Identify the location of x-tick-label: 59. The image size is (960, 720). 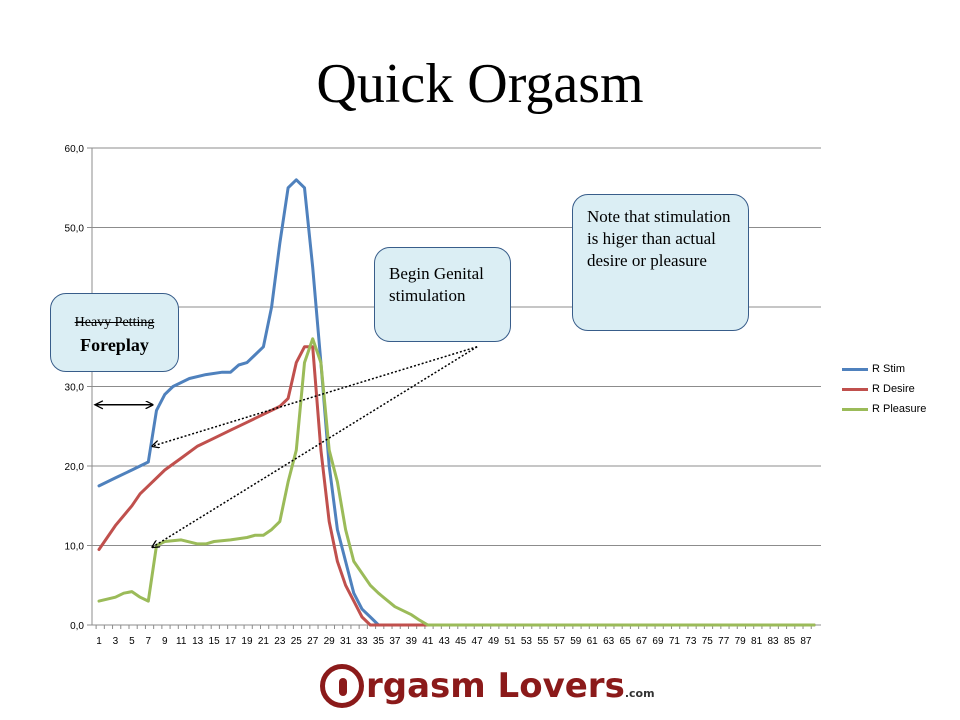
(576, 641).